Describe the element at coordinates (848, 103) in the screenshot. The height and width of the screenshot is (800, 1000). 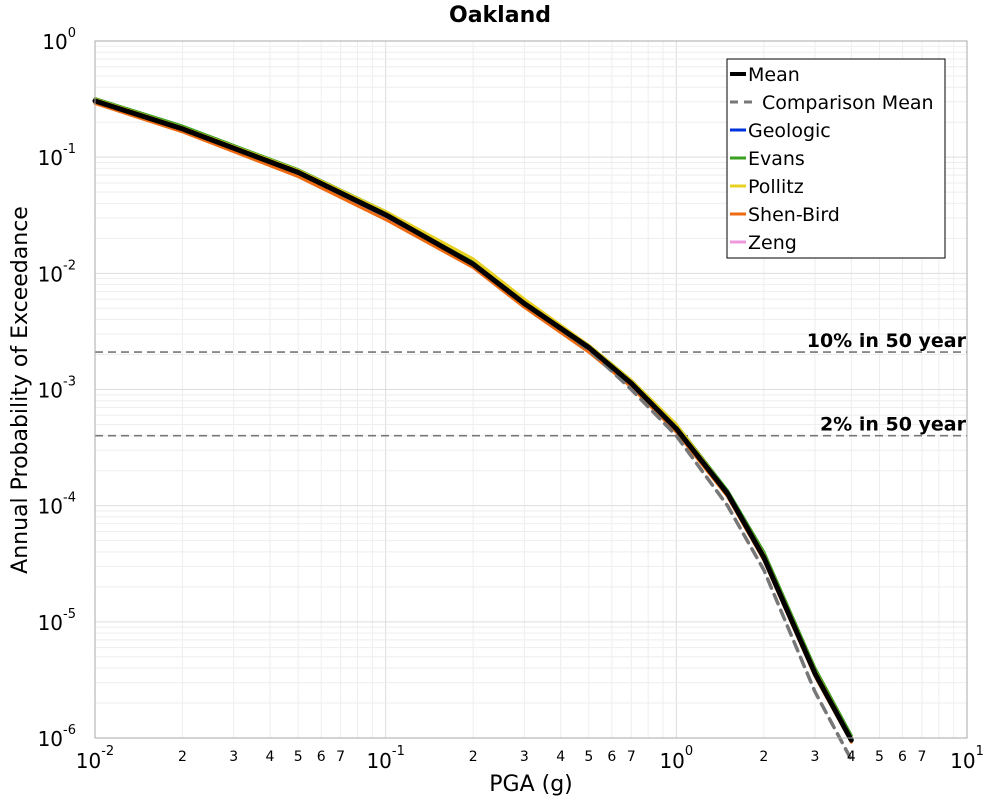
I see `legend-label: Comparison Mean` at that location.